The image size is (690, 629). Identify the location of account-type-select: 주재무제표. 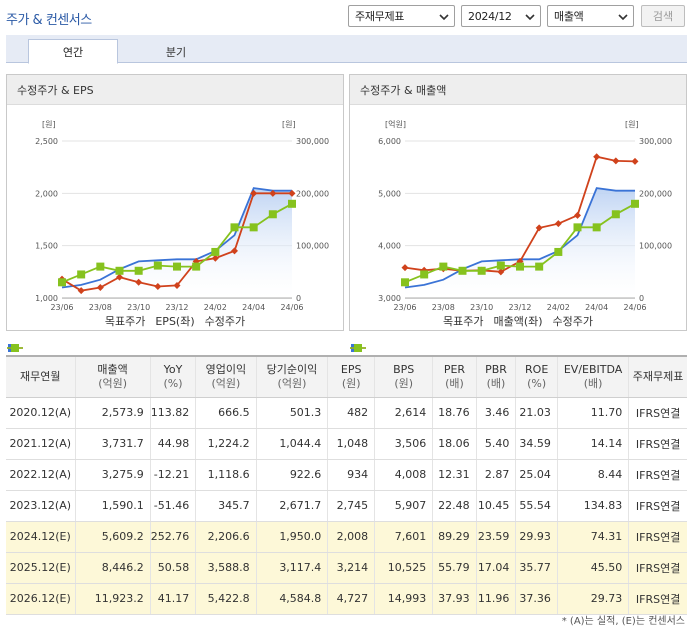
(401, 16).